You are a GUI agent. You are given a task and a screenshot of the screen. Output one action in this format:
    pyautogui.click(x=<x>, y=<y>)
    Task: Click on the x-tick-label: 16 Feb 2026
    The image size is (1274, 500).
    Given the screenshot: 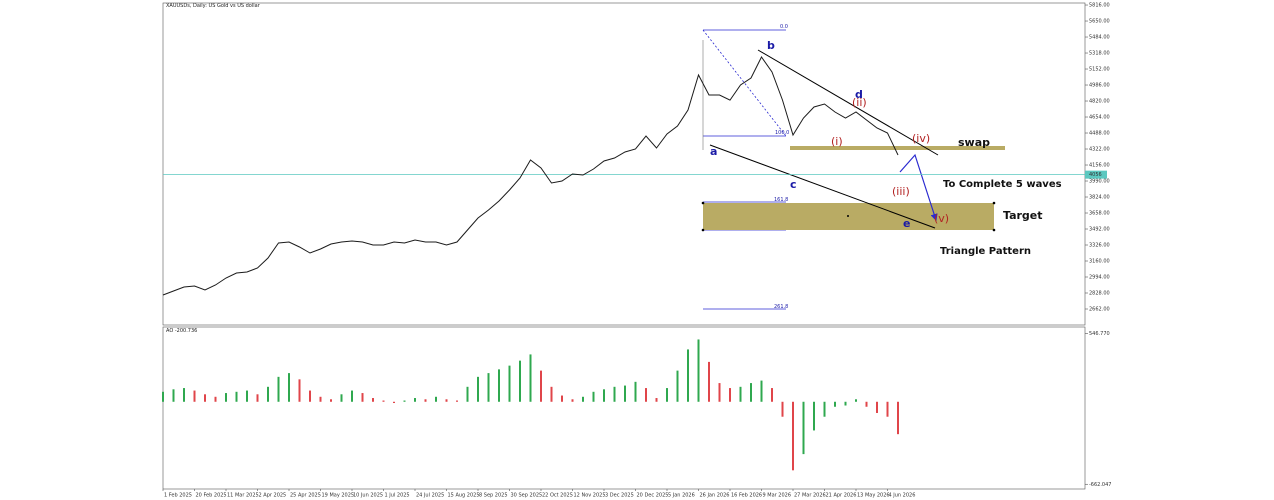 What is the action you would take?
    pyautogui.click(x=746, y=496)
    